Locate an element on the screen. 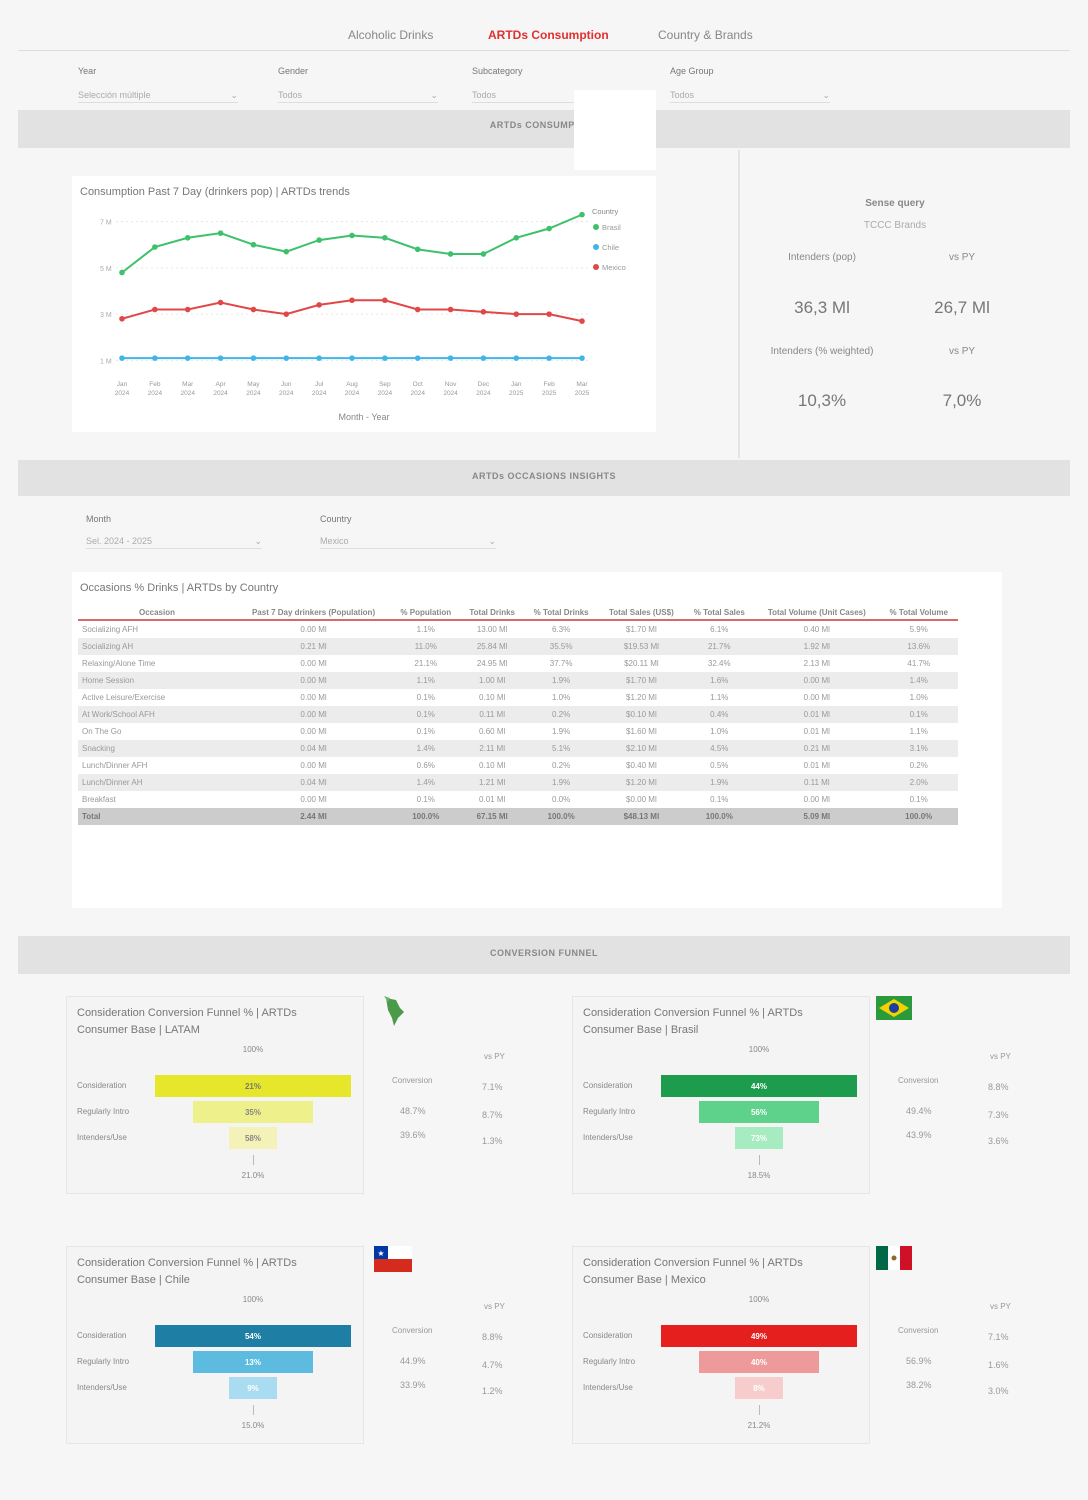 This screenshot has height=1500, width=1088. legend-item: Brasil is located at coordinates (611, 227).